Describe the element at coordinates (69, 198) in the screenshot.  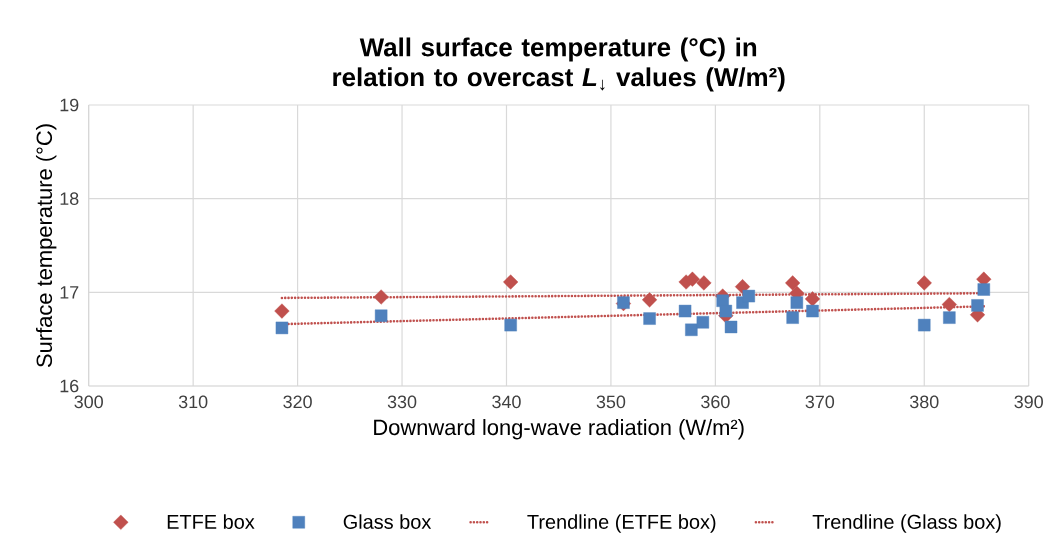
I see `y-tick-label: 18` at that location.